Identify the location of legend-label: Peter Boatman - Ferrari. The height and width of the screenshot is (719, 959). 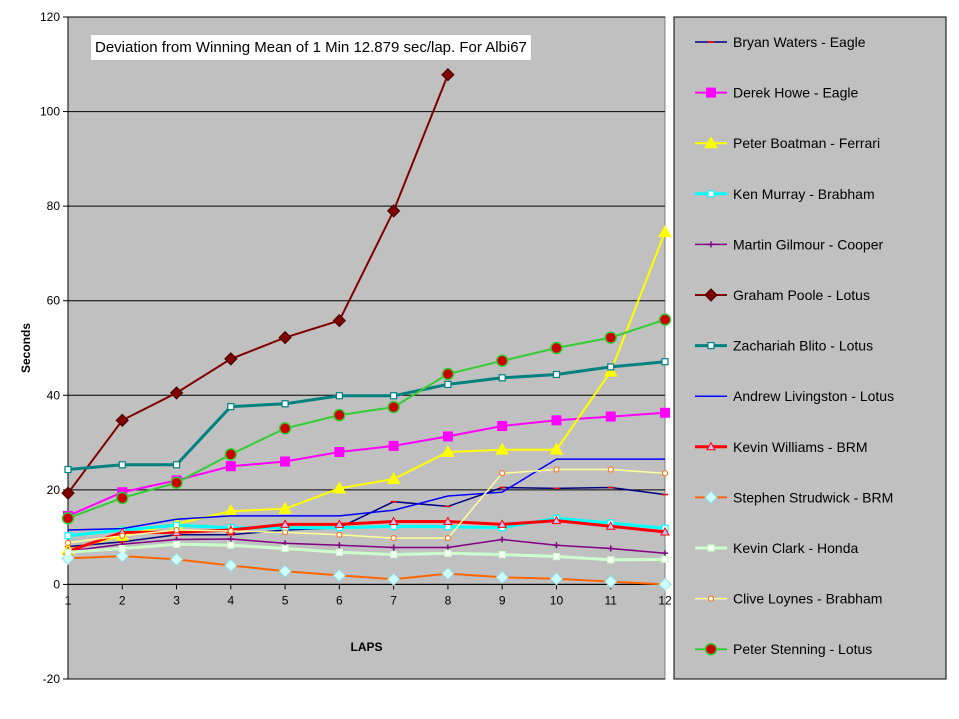
(806, 143).